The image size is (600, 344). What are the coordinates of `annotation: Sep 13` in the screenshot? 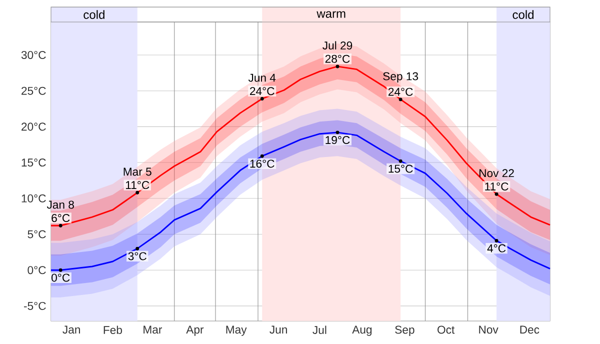 It's located at (400, 77).